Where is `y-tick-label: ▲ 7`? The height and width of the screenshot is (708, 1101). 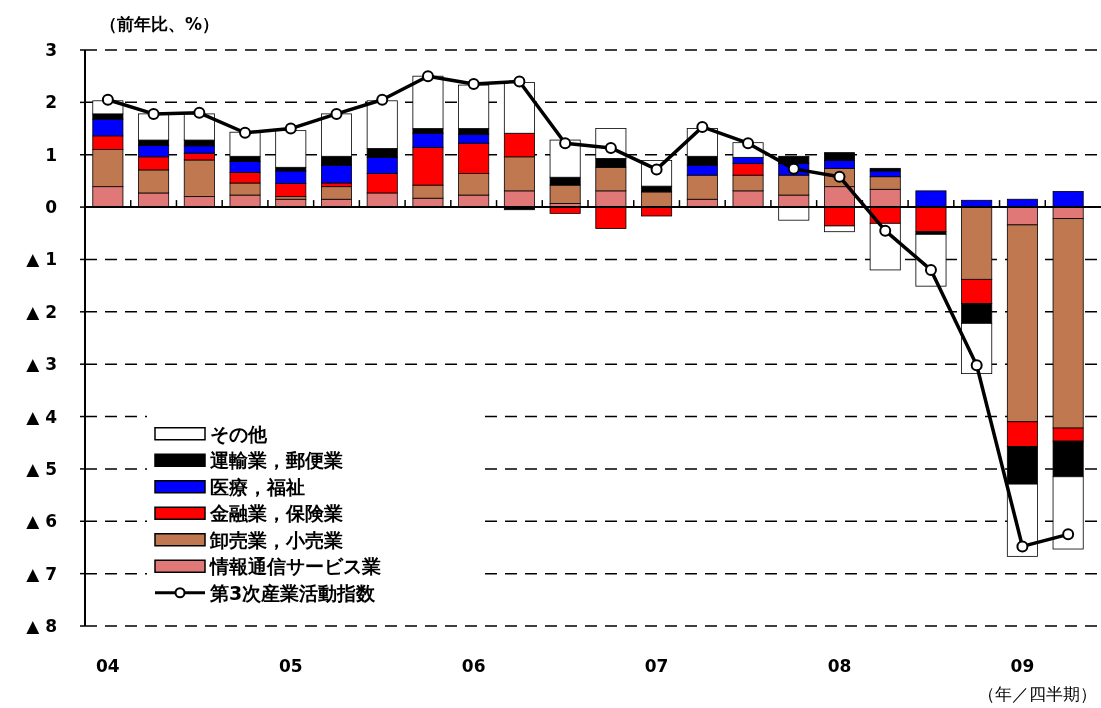
y-tick-label: ▲ 7 is located at coordinates (41, 573).